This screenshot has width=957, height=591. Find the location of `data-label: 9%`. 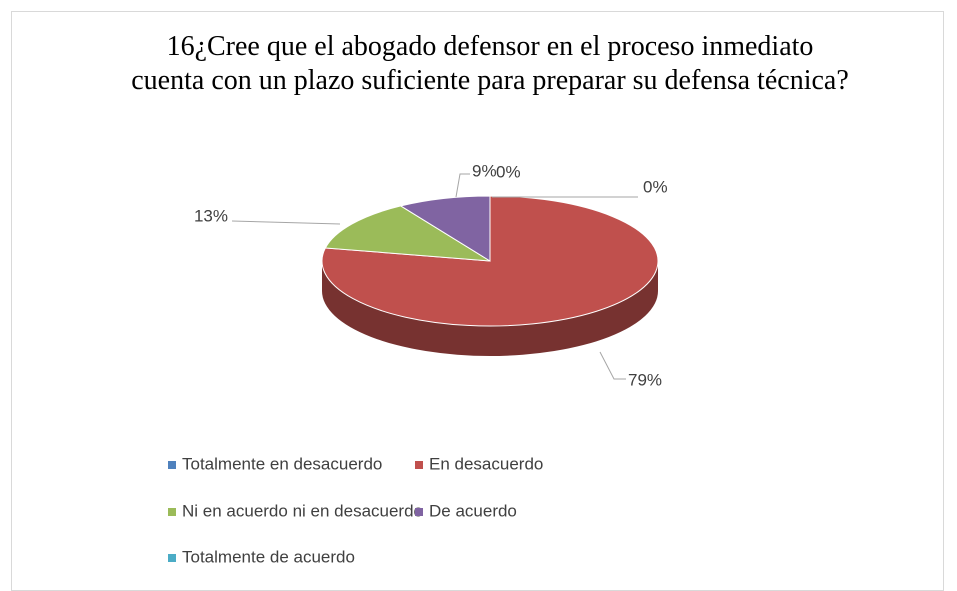

data-label: 9% is located at coordinates (484, 170).